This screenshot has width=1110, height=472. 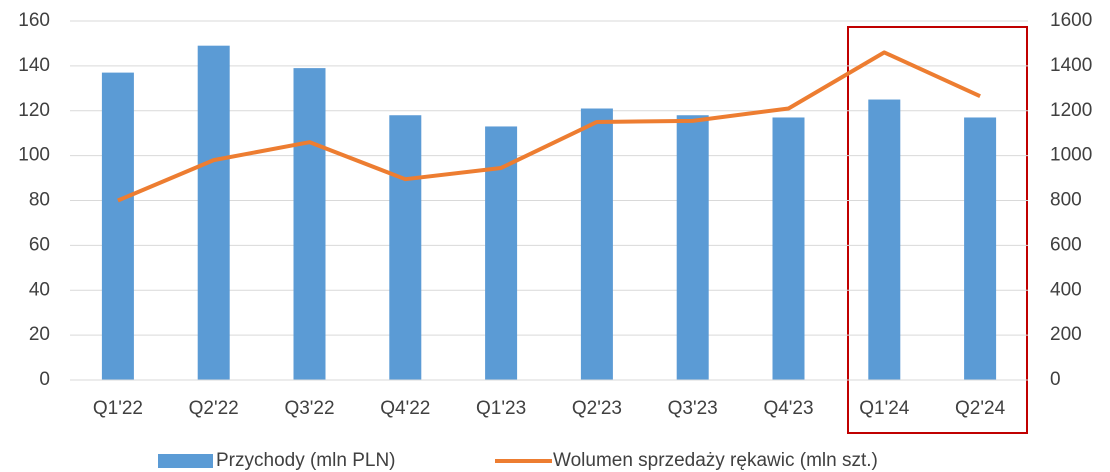 I want to click on y-tick-label: 20, so click(x=39, y=334).